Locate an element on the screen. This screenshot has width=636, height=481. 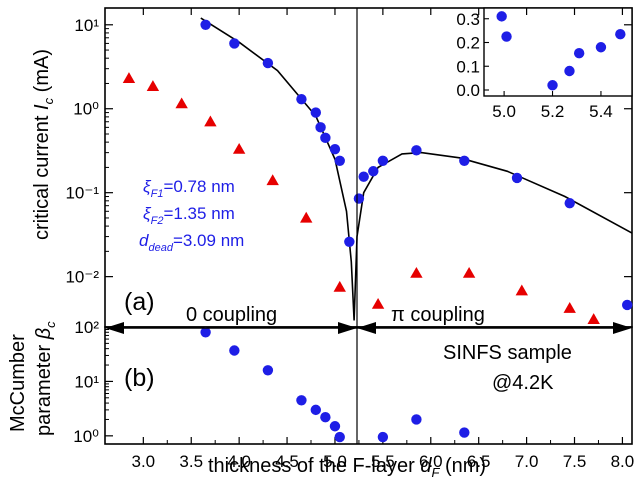
x-axis-label: thickness of the F-layer dF (nm) is located at coordinates (347, 467).